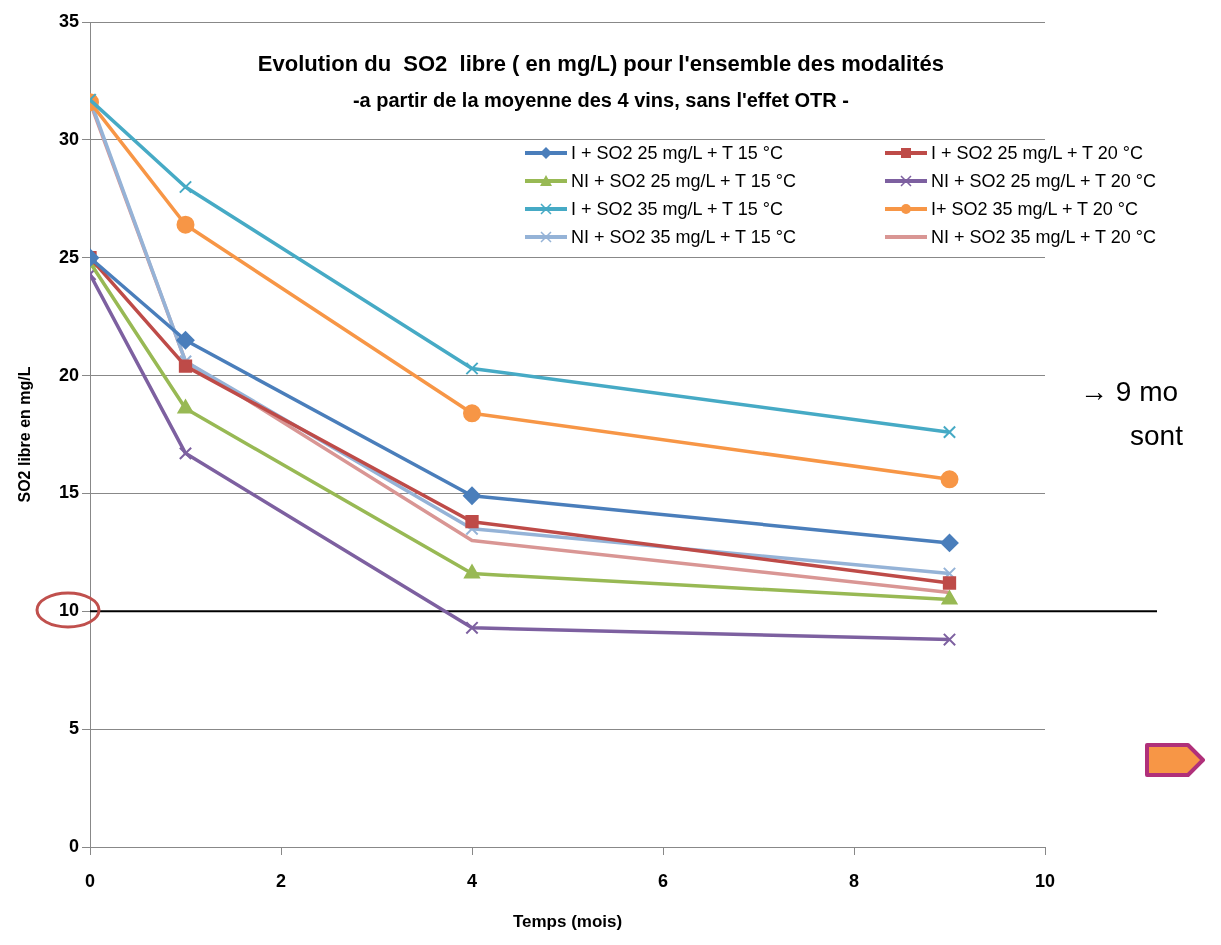  Describe the element at coordinates (600, 99) in the screenshot. I see `text: -a partir de la moyenne des 4 vins, sans l'effet OTR -` at that location.